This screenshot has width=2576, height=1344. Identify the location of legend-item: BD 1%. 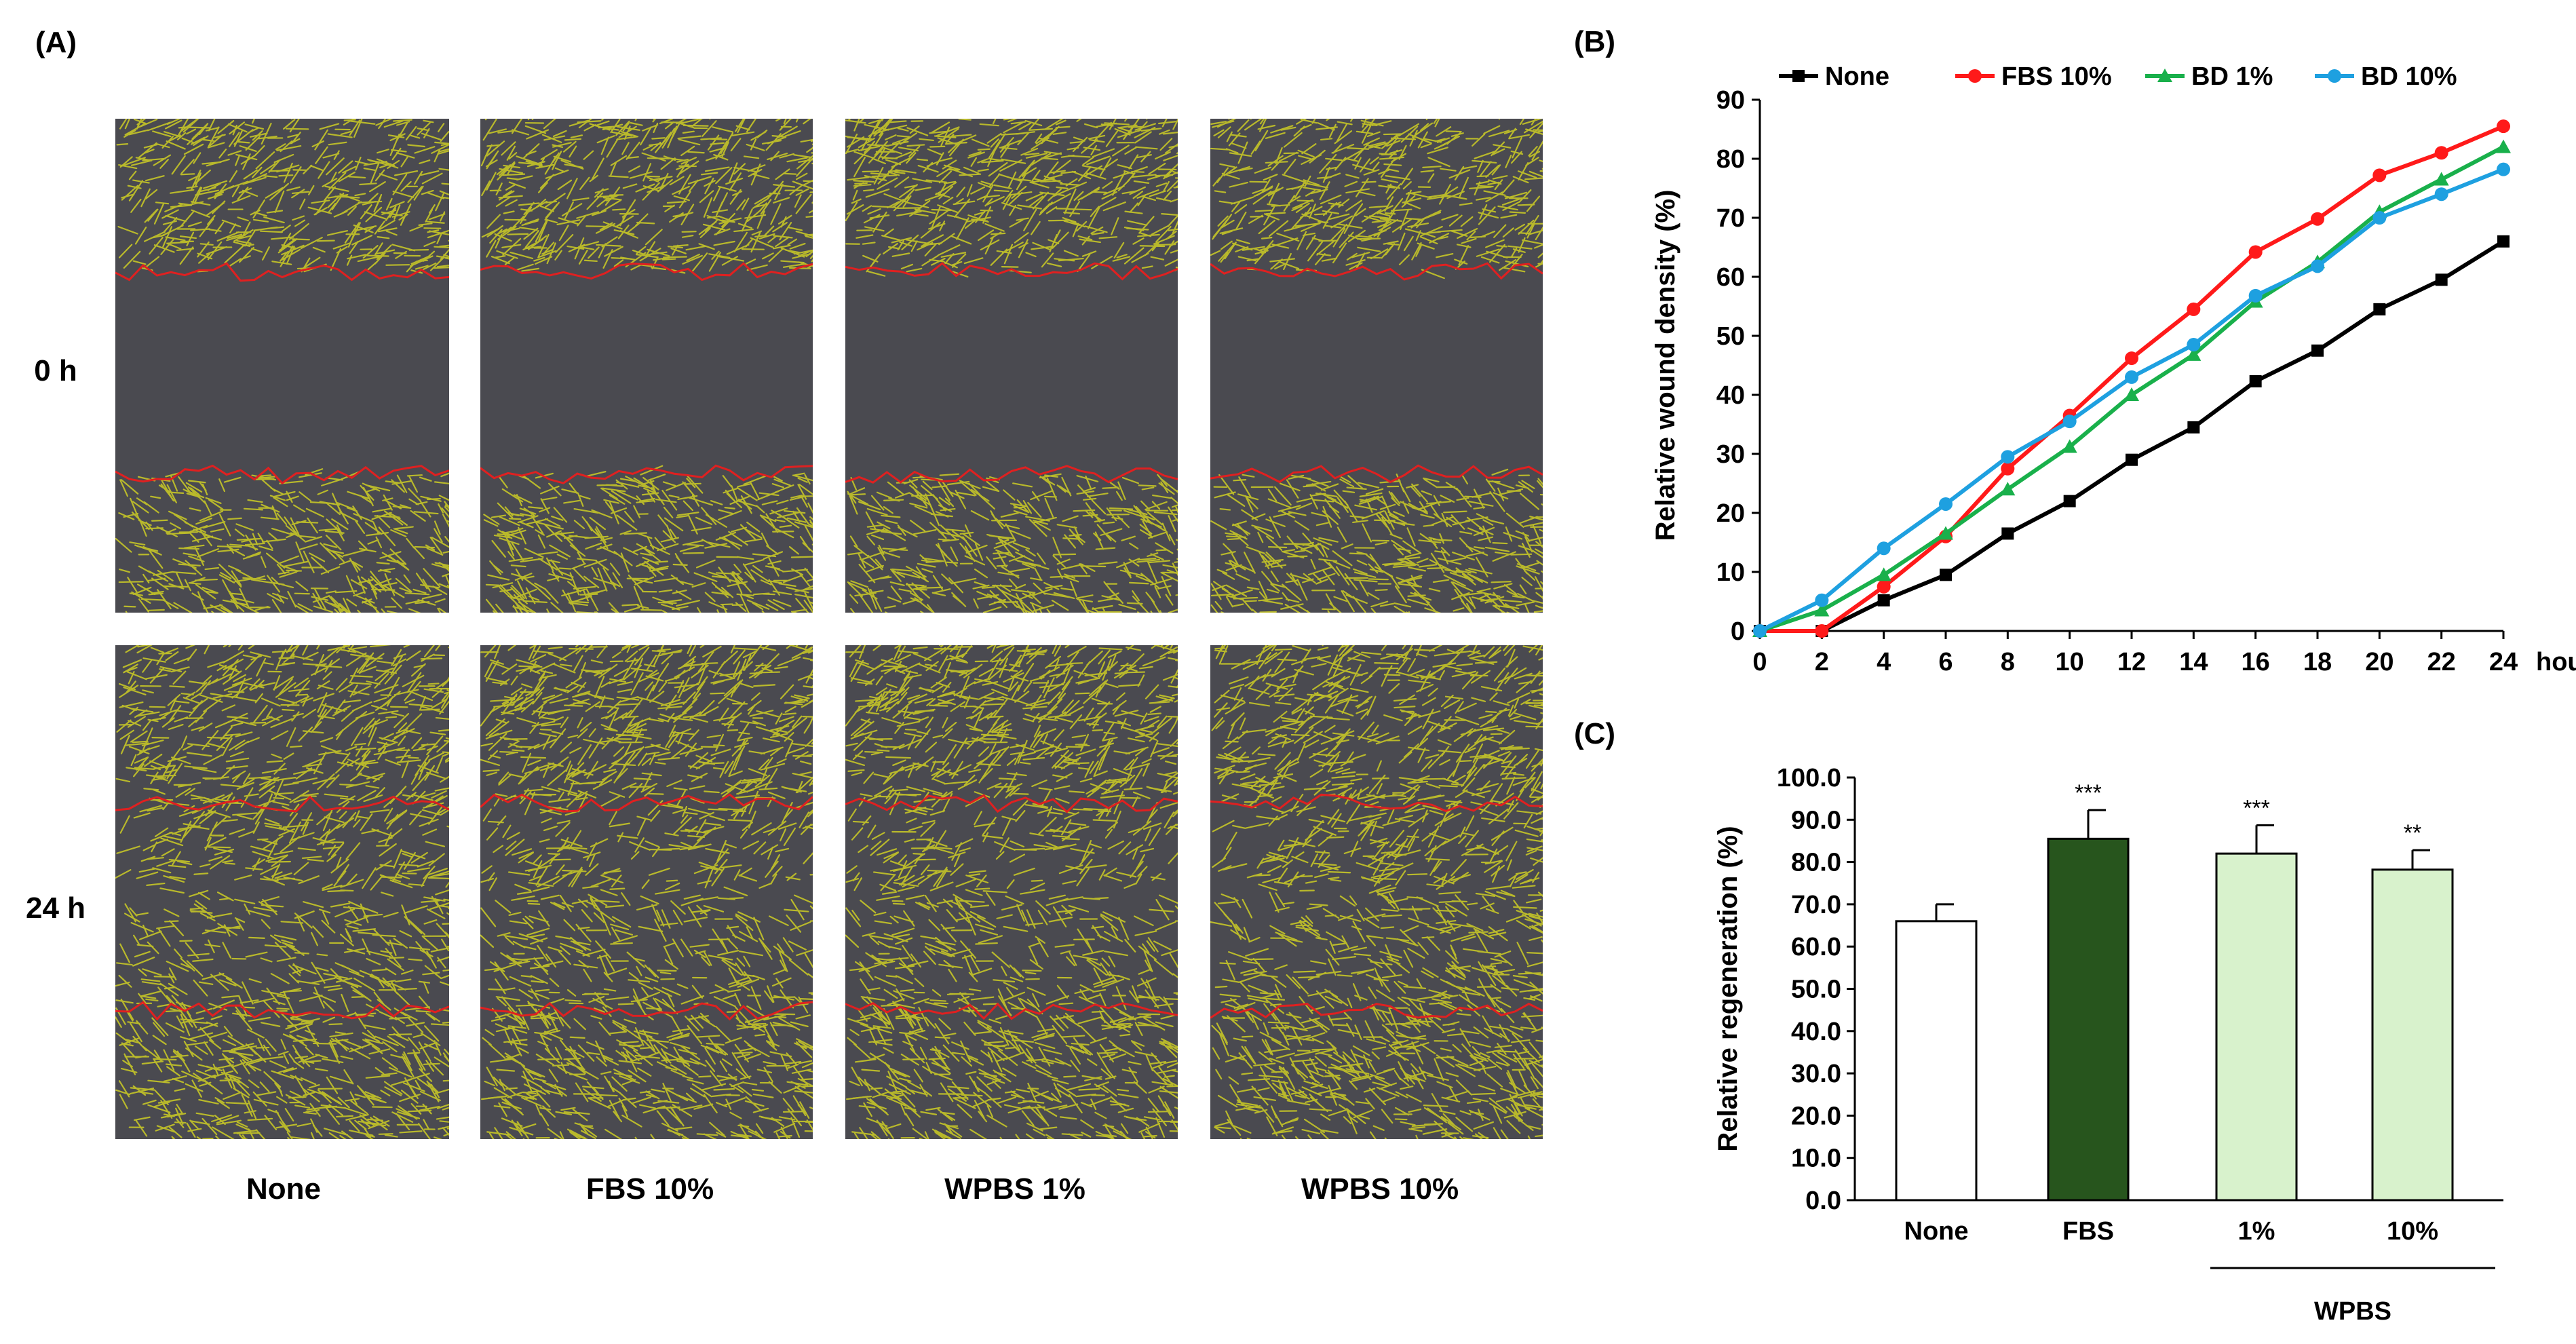
(2209, 76).